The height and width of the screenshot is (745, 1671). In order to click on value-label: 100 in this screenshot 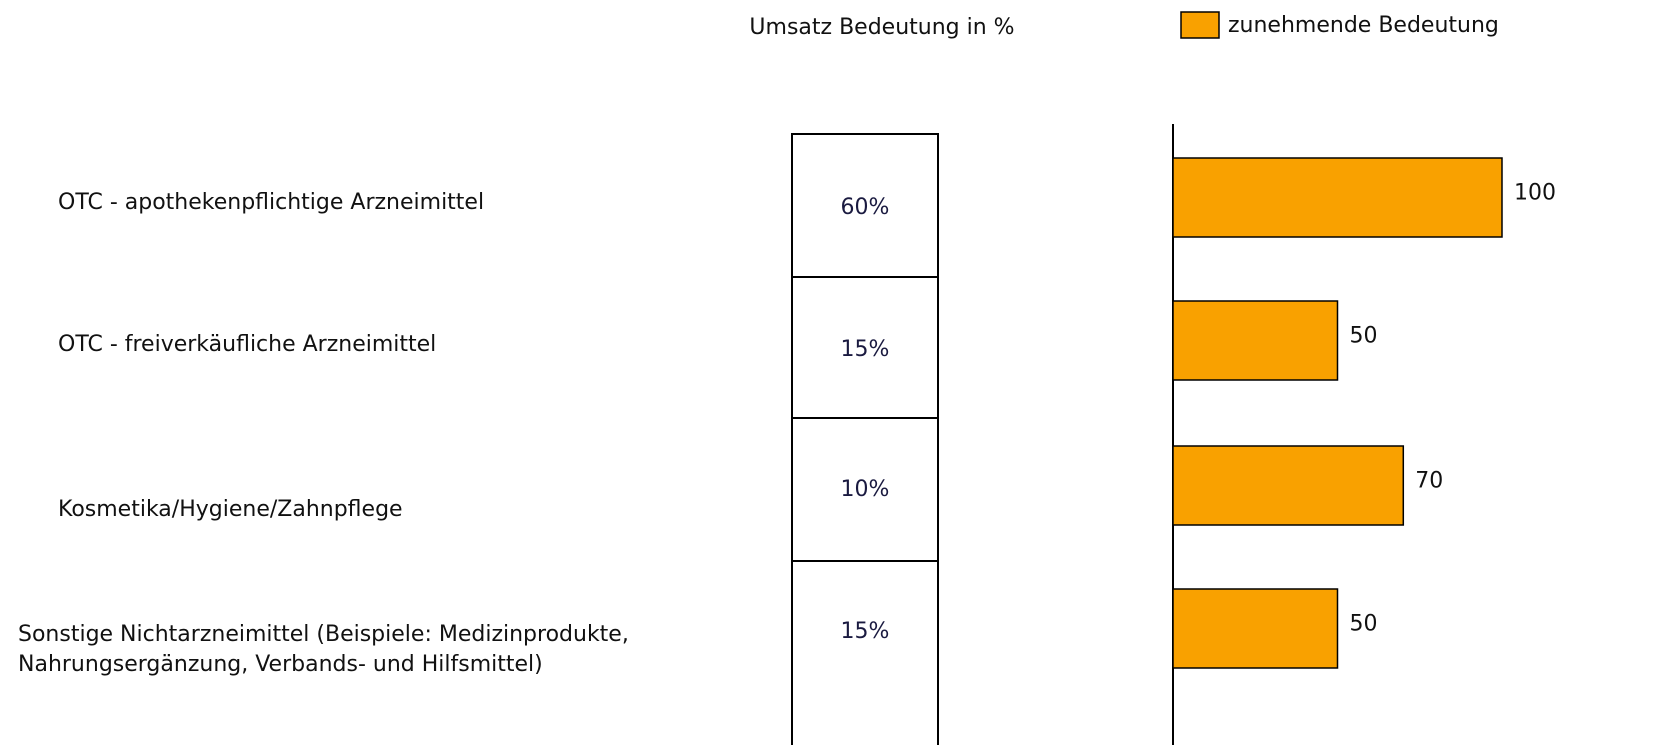, I will do `click(1535, 193)`.